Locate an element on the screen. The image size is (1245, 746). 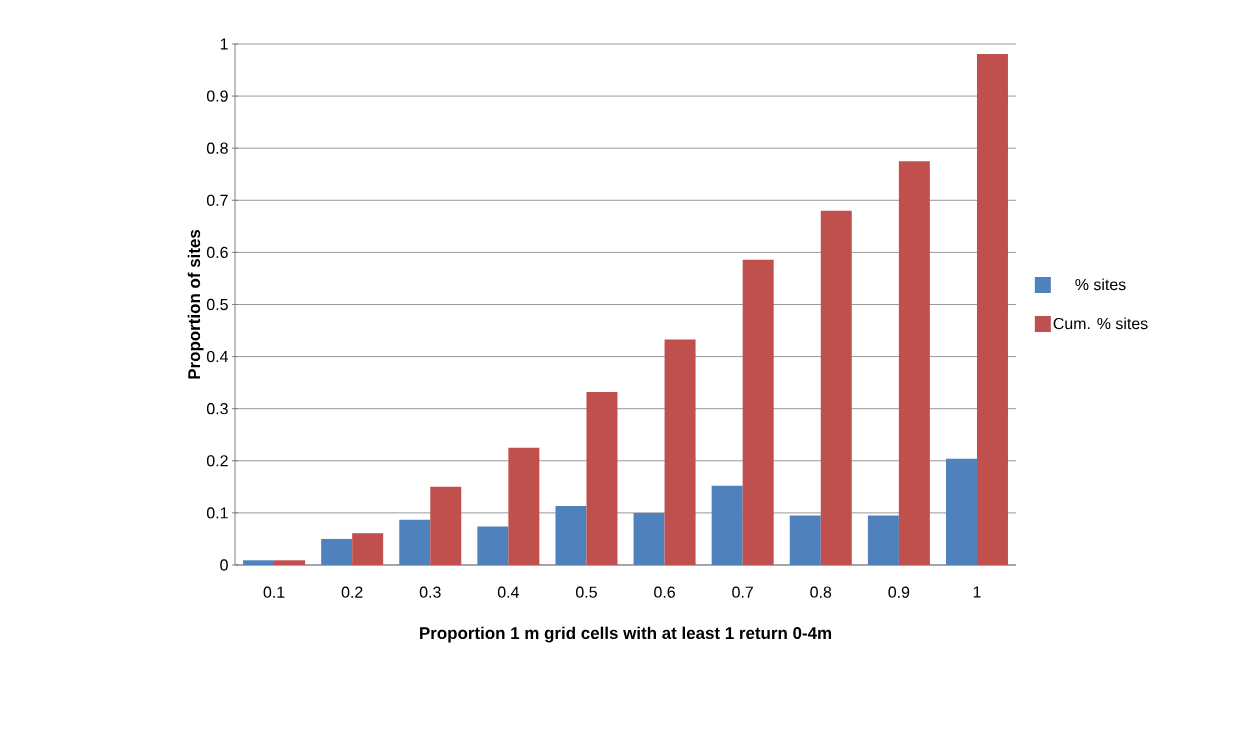
y-tick-label: 0.8 is located at coordinates (217, 148).